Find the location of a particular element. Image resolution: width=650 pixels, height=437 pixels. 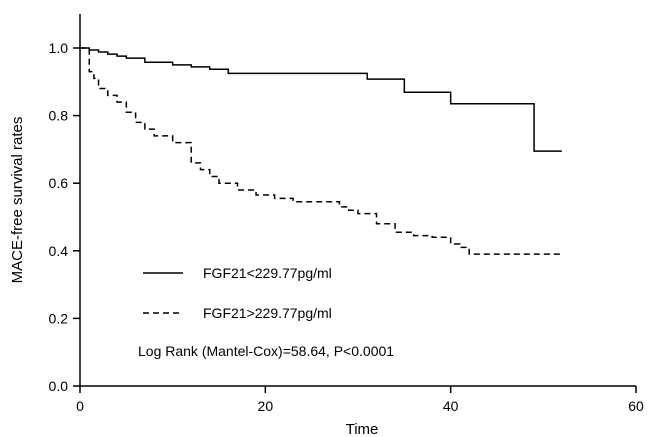

x-ticks: 0 20 40 60 is located at coordinates (360, 400).